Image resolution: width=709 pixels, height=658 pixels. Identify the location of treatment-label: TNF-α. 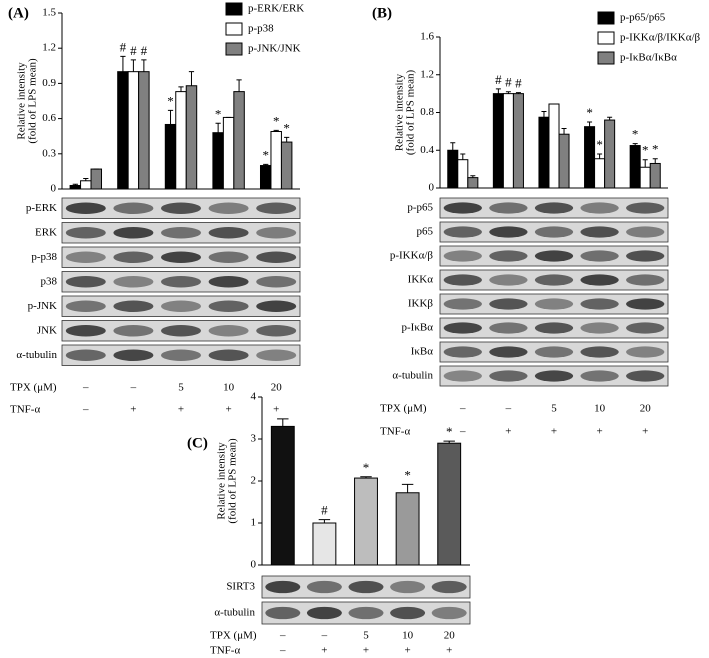
(225, 651).